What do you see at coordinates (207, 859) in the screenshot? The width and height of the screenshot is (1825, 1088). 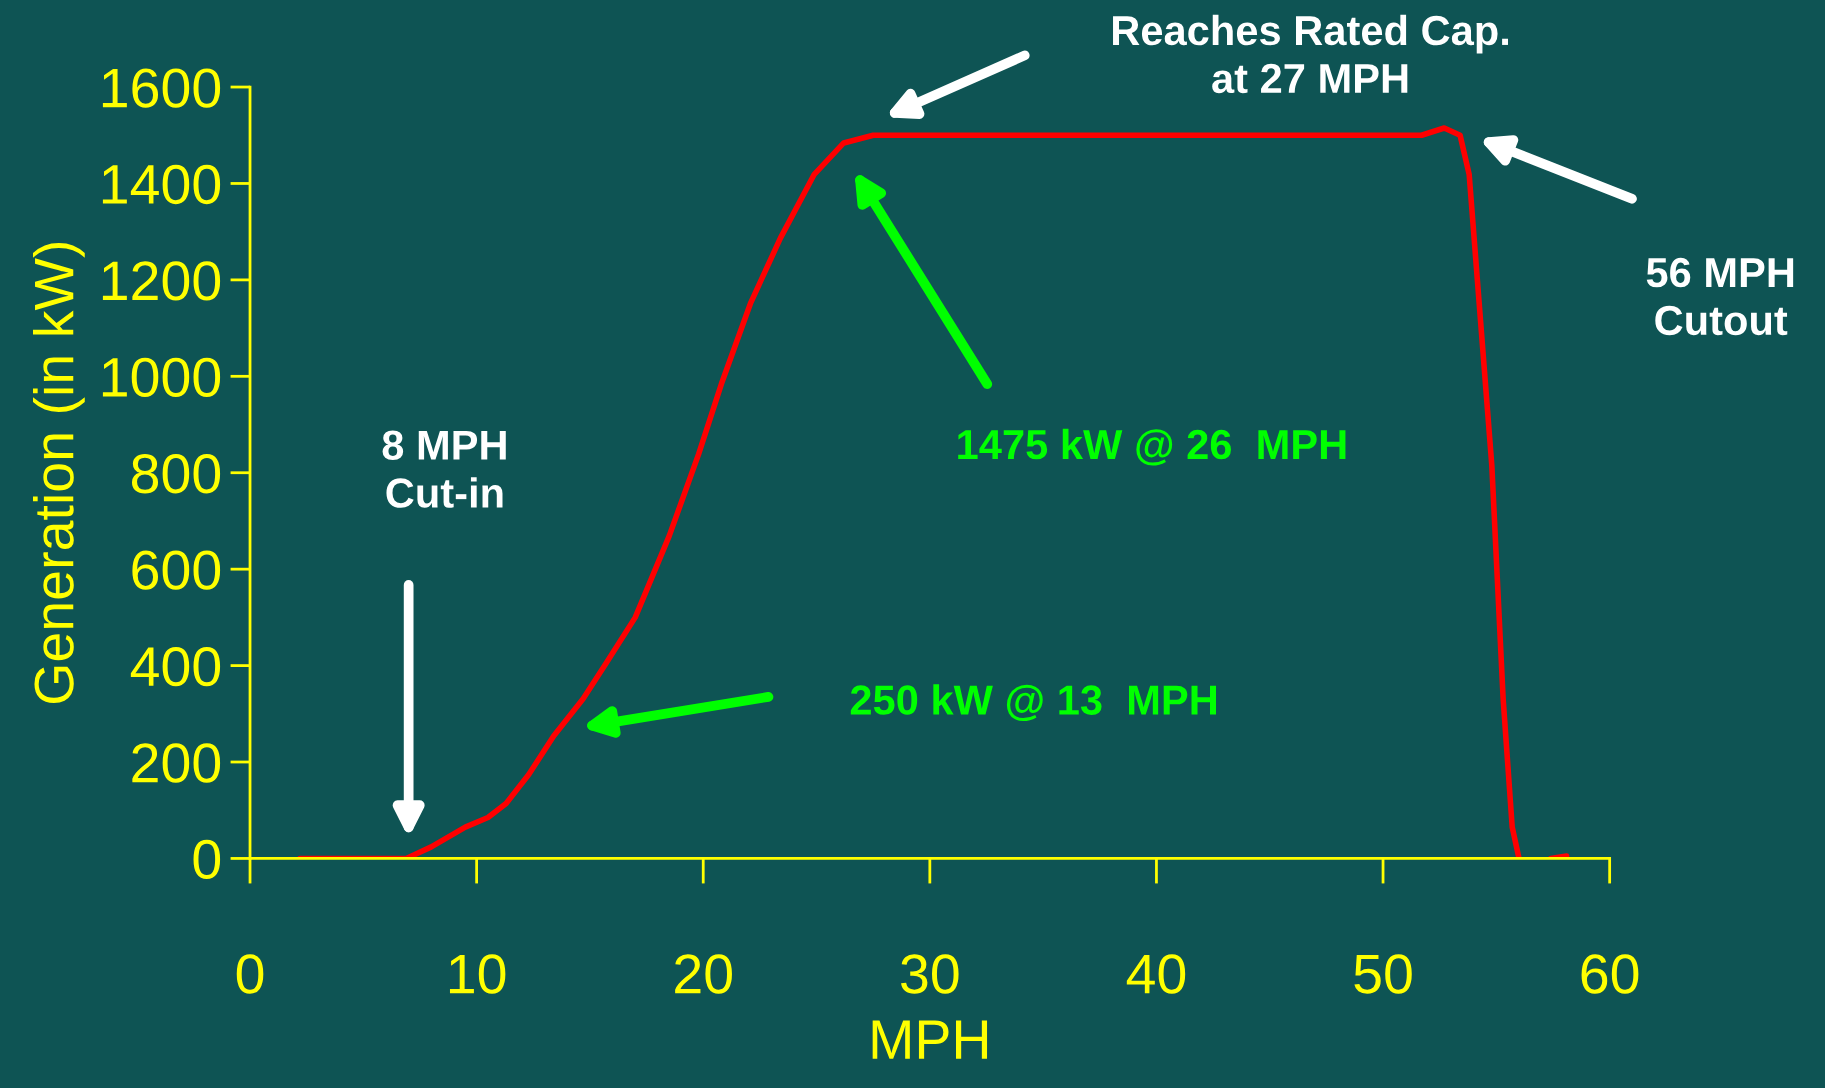 I see `y-tick-label: 0` at bounding box center [207, 859].